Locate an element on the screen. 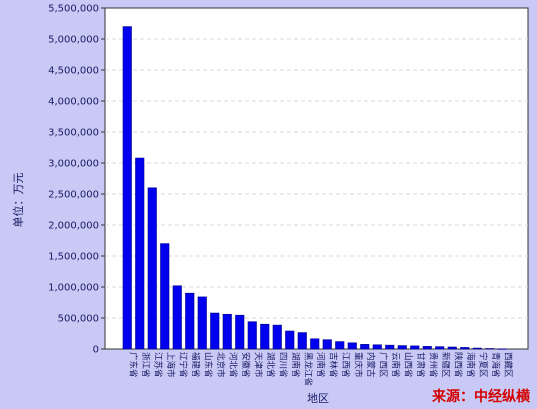  x-tick-label: 黑龙江省 is located at coordinates (307, 369).